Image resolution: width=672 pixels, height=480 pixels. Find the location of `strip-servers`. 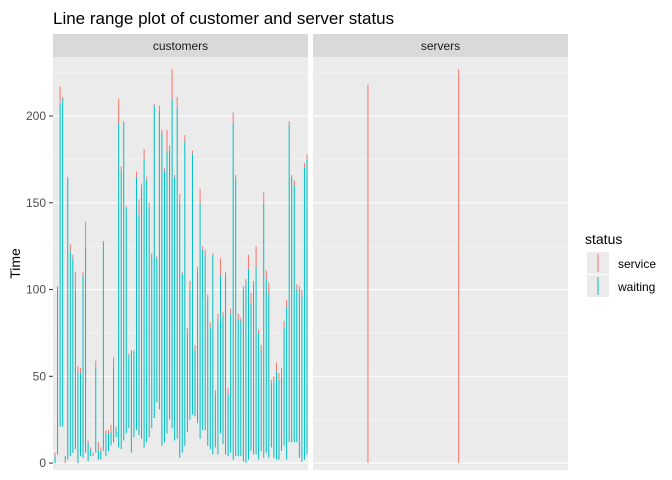

strip-servers is located at coordinates (440, 45).